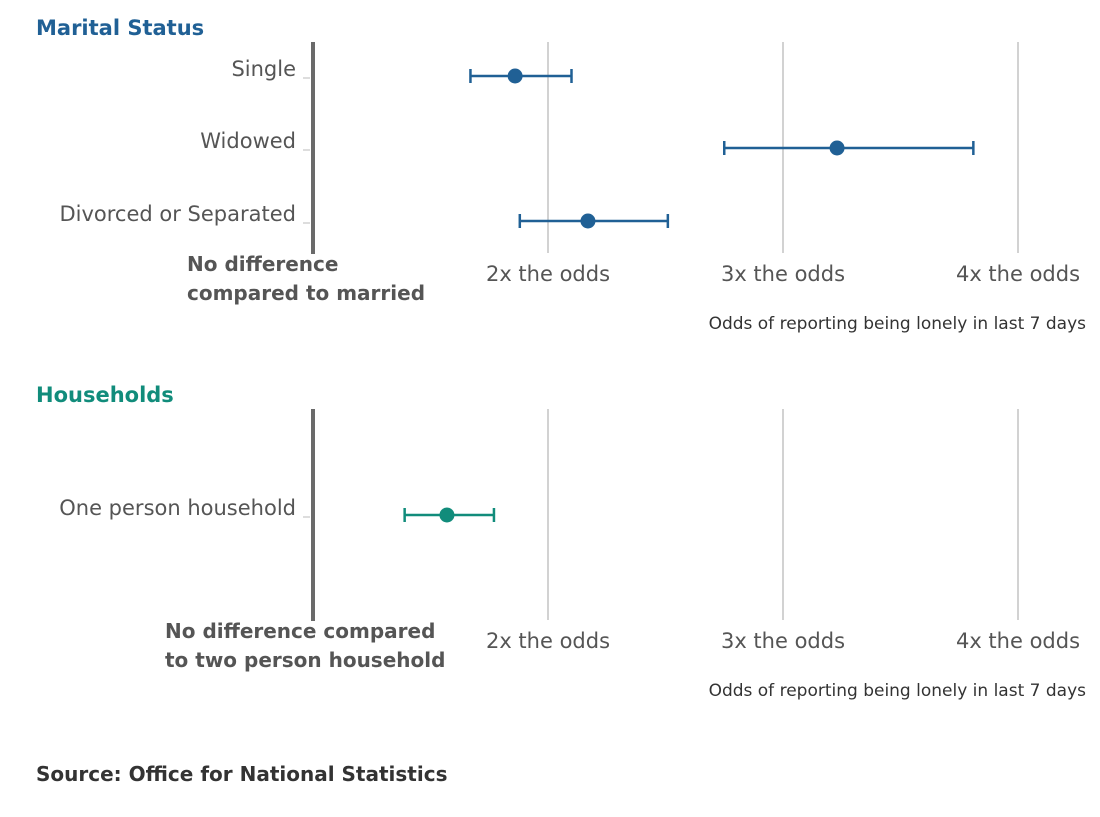  I want to click on reference-label: No difference compared, so click(300, 631).